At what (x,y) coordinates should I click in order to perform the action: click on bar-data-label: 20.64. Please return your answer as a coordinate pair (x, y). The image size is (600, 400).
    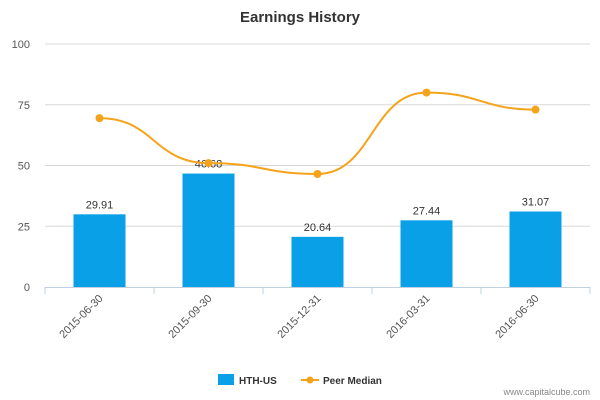
    Looking at the image, I should click on (318, 228).